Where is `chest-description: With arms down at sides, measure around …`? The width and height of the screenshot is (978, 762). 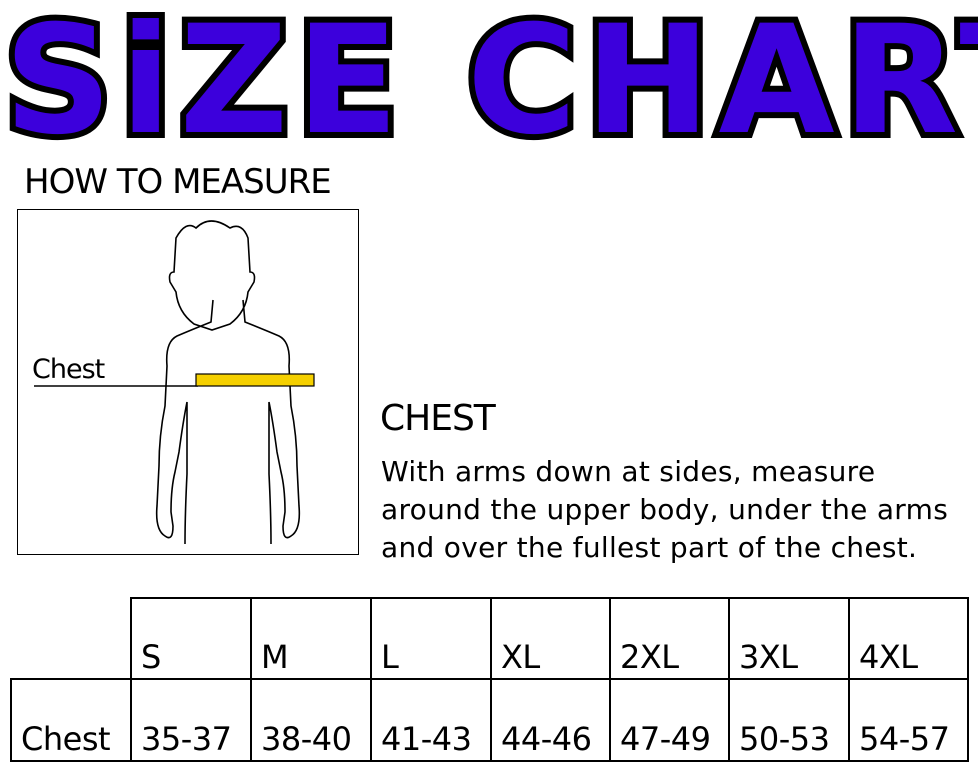 chest-description: With arms down at sides, measure around … is located at coordinates (665, 509).